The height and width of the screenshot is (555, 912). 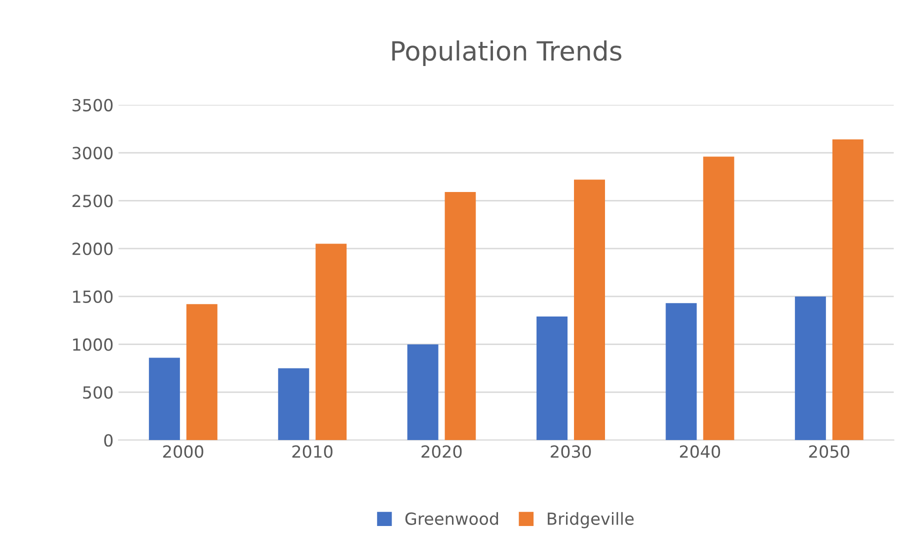 I want to click on legend-label: Bridgeville, so click(x=591, y=520).